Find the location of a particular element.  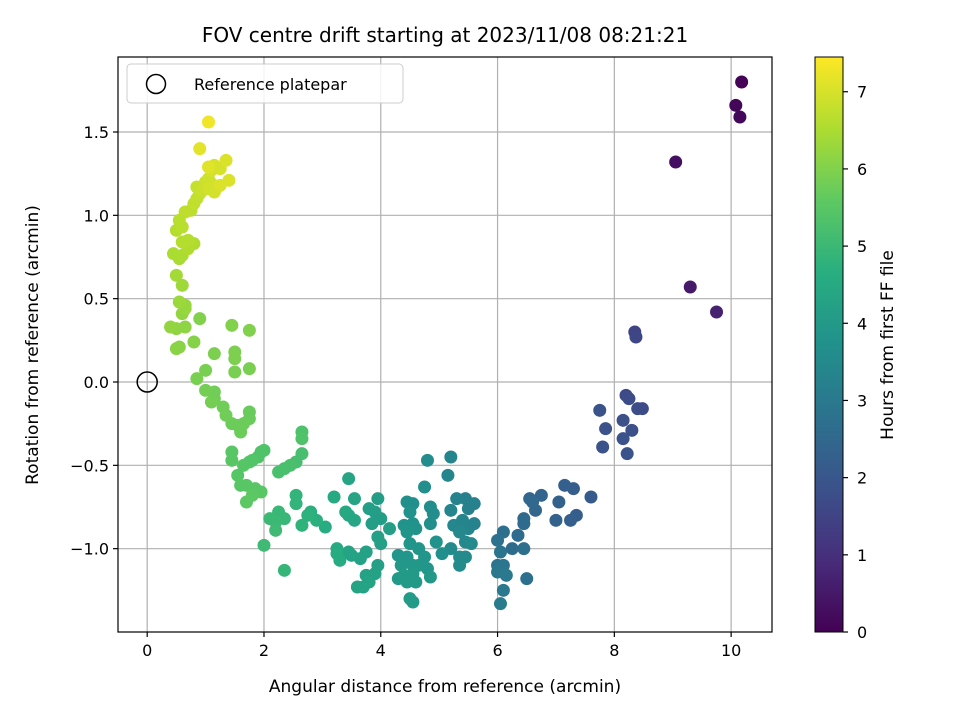

x-axis-ticks: 0 2 4 6 8 10 is located at coordinates (441, 646).